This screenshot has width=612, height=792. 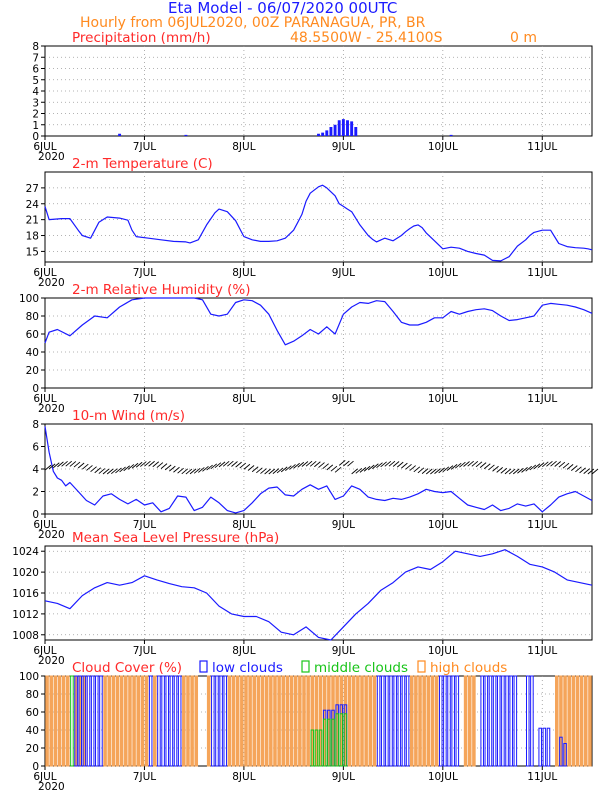 What do you see at coordinates (35, 470) in the screenshot?
I see `y-tick-label: 4` at bounding box center [35, 470].